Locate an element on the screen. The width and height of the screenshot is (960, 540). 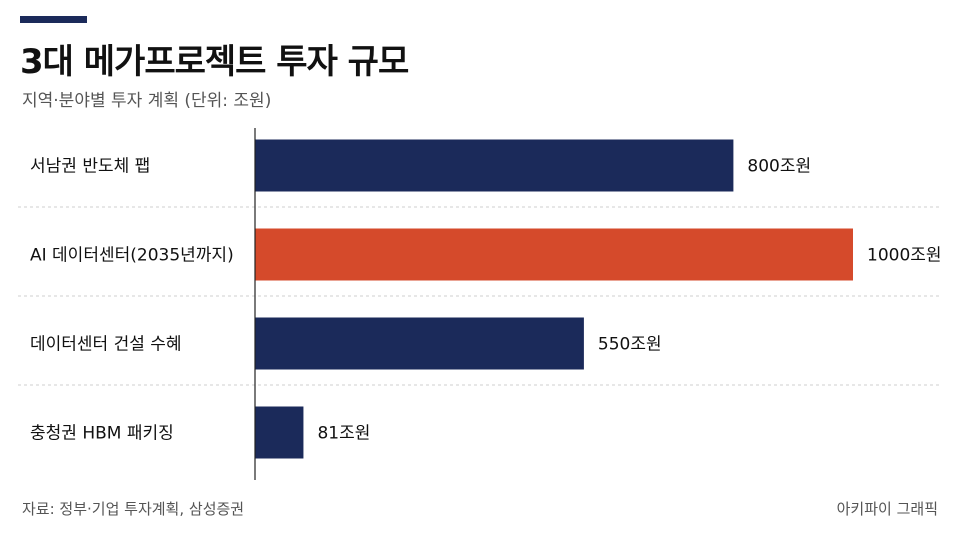
category-label: 서남권 반도체 팹 is located at coordinates (90, 167).